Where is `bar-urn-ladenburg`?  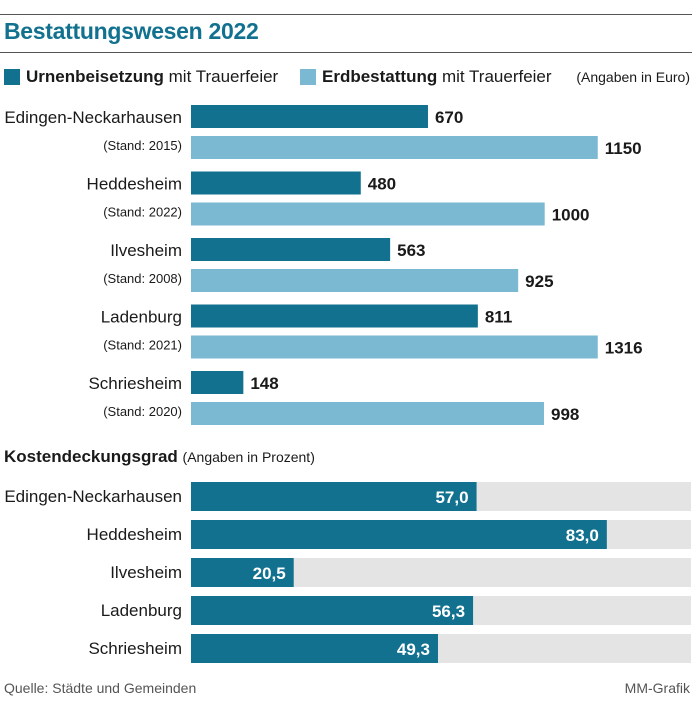 bar-urn-ladenburg is located at coordinates (334, 316).